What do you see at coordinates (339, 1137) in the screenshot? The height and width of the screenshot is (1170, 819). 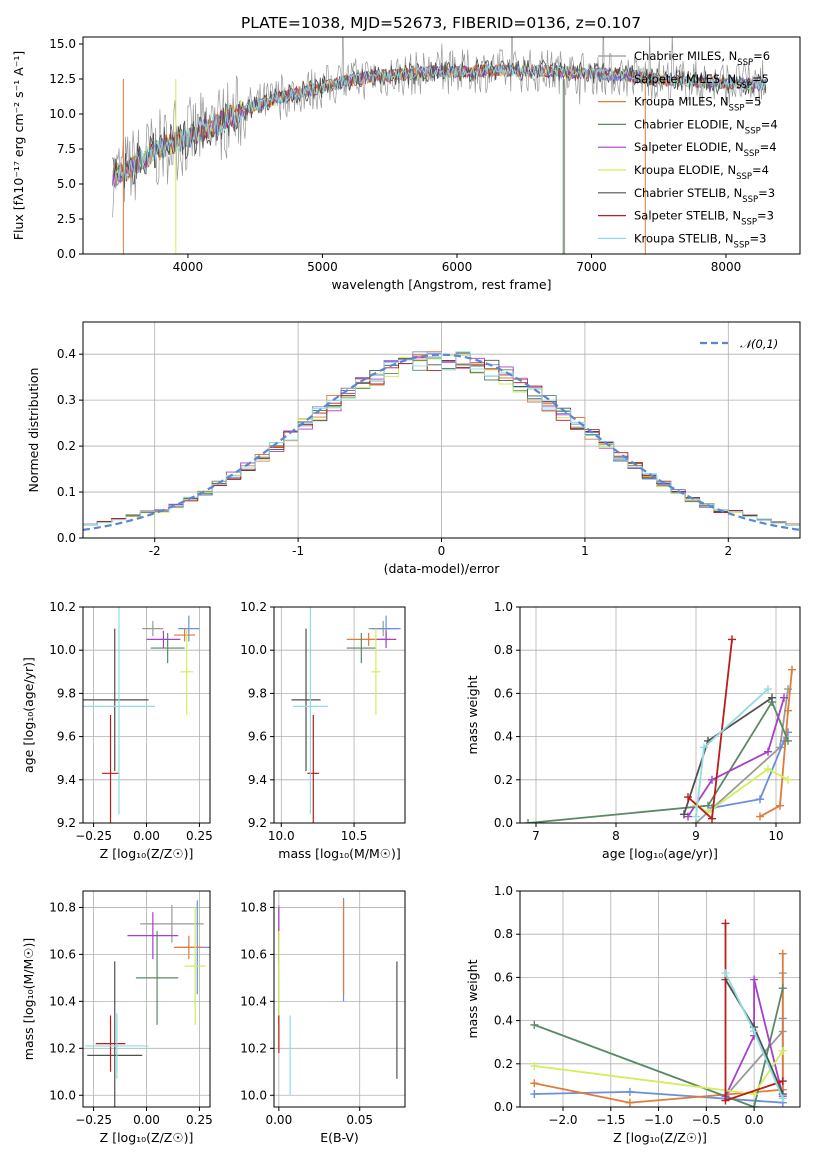 I see `x-axis-label: E(B-V)` at bounding box center [339, 1137].